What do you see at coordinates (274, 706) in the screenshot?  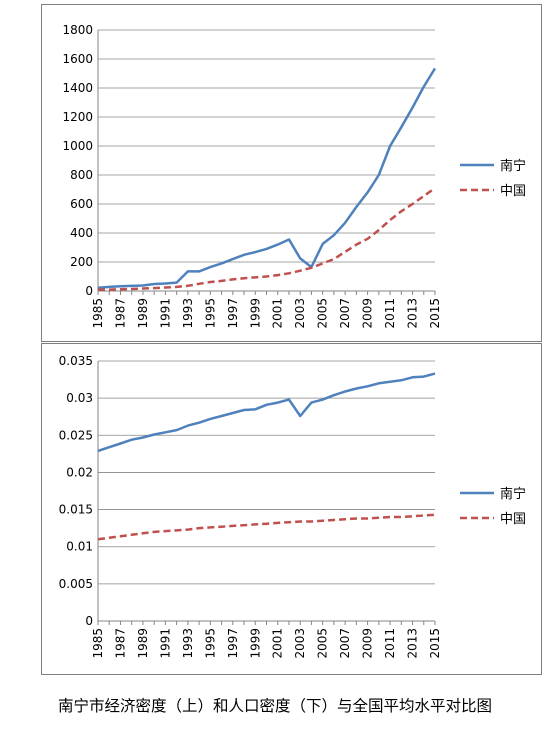 I see `figure-caption: 南宁市经济密度（上）和人口密度（下）与全国平均水平对比图` at bounding box center [274, 706].